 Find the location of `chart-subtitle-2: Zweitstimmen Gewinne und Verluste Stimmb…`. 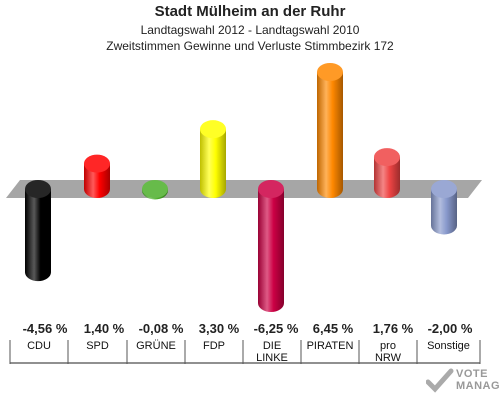

chart-subtitle-2: Zweitstimmen Gewinne und Verluste Stimmb… is located at coordinates (250, 46).